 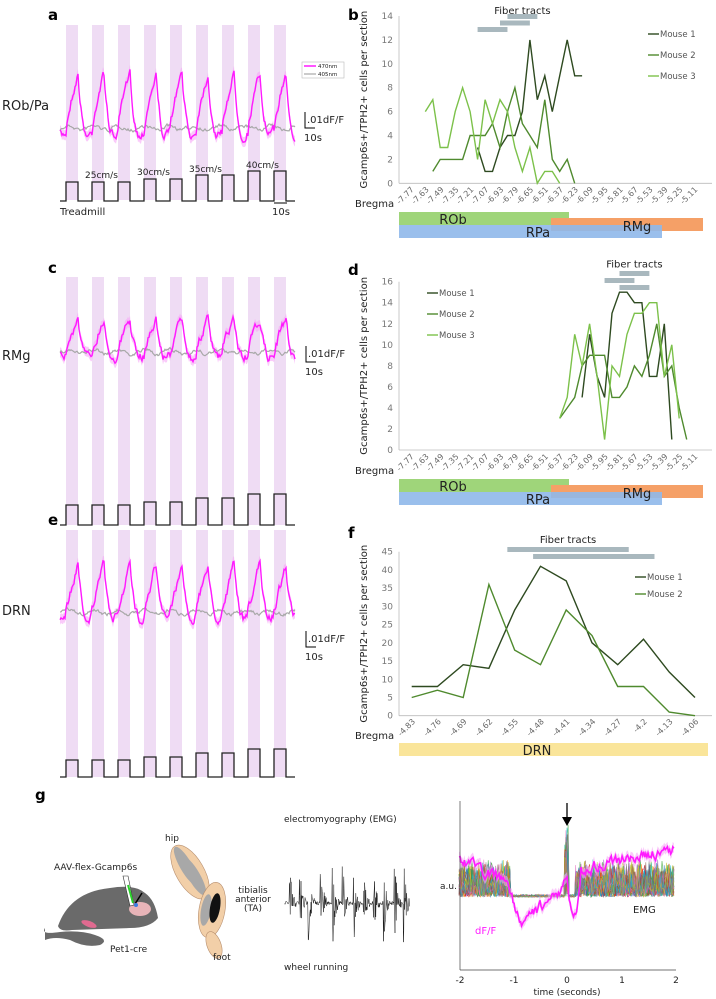 What do you see at coordinates (177, 339) in the screenshot?
I see `trace-470nm-c` at bounding box center [177, 339].